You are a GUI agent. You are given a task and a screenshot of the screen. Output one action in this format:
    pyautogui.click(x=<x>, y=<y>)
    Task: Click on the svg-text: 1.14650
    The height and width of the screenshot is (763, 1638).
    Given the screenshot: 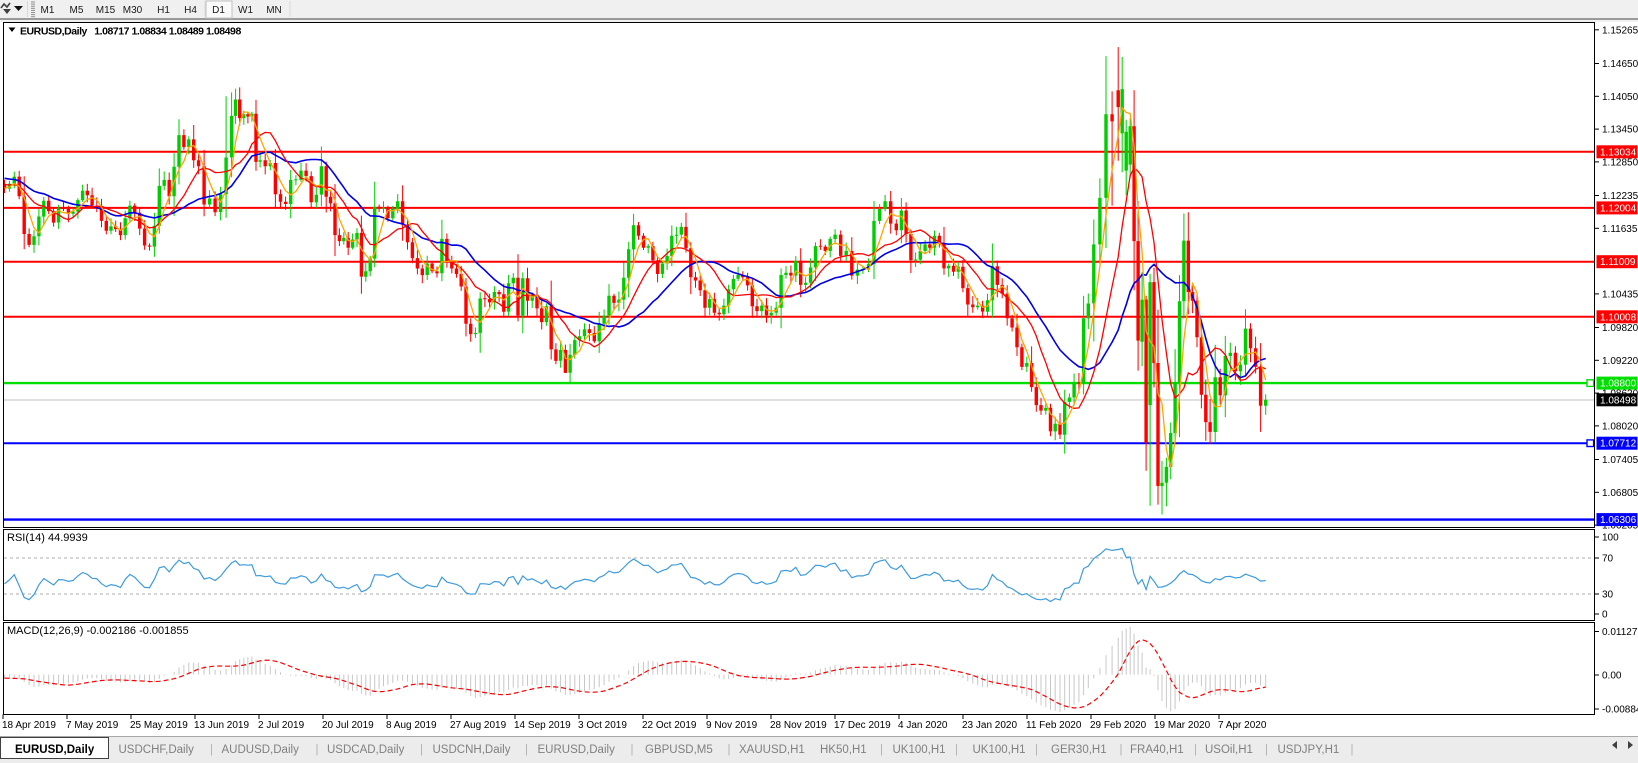 What is the action you would take?
    pyautogui.click(x=1620, y=64)
    